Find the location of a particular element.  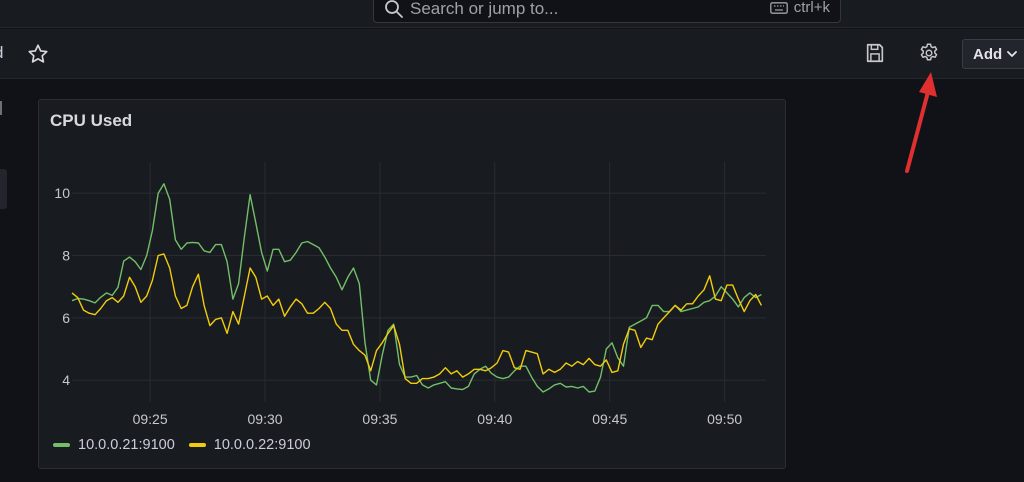

panel-title: CPU Used is located at coordinates (91, 120).